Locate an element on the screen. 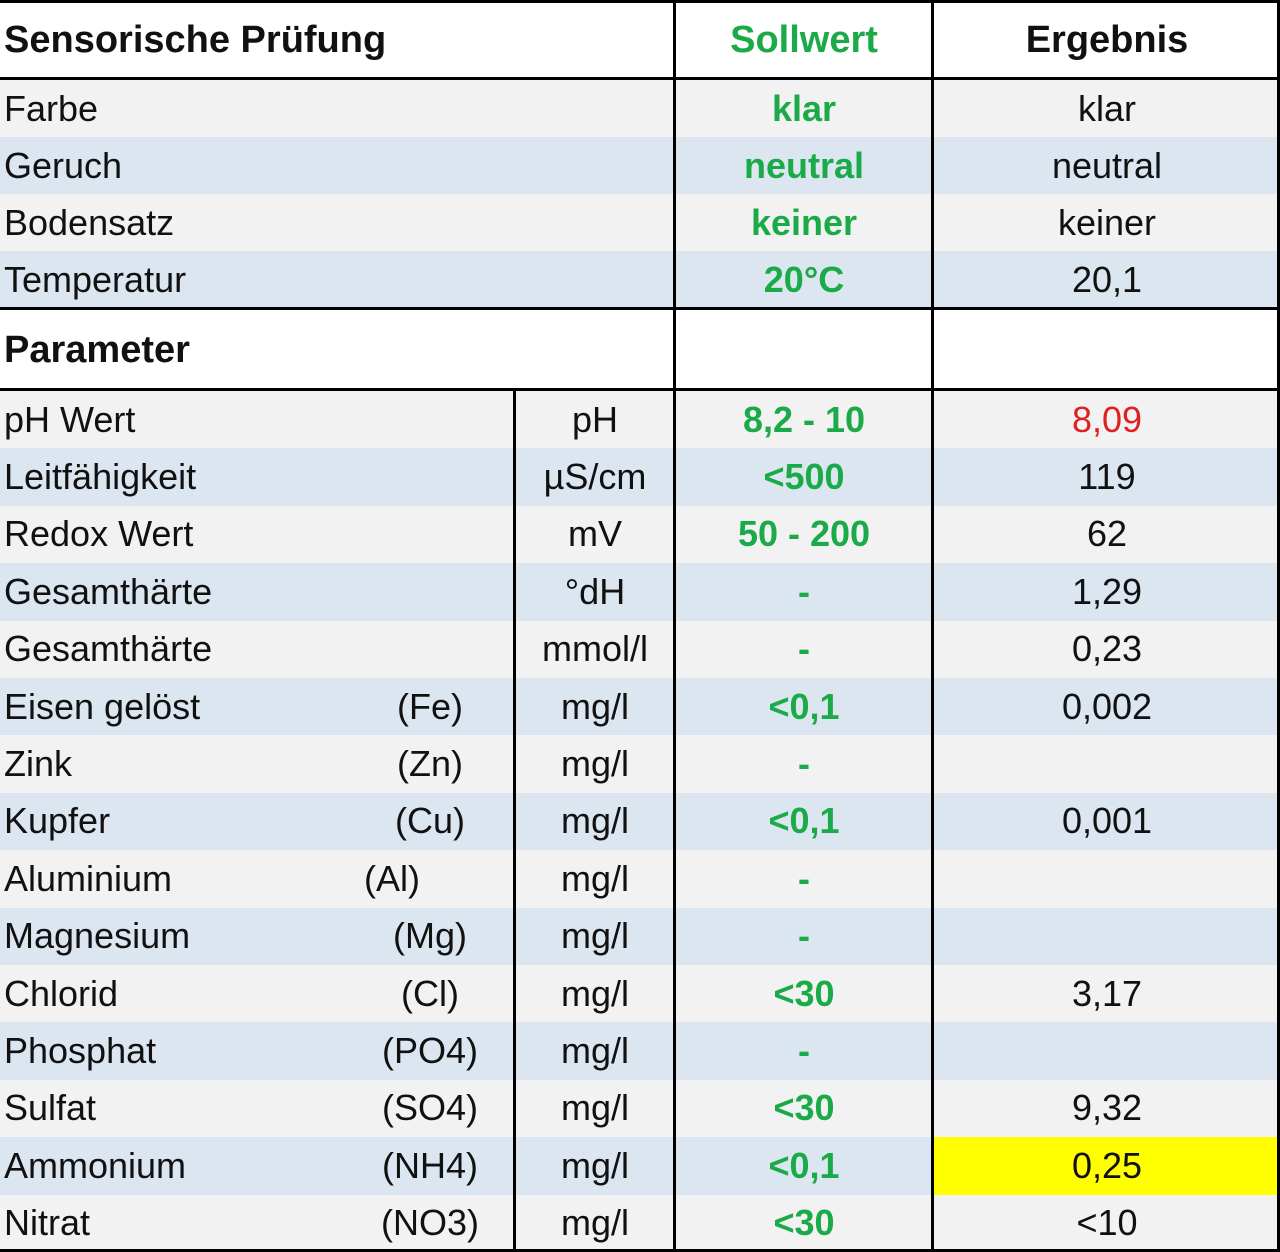  parameter-name: Redox Wert is located at coordinates (99, 534).